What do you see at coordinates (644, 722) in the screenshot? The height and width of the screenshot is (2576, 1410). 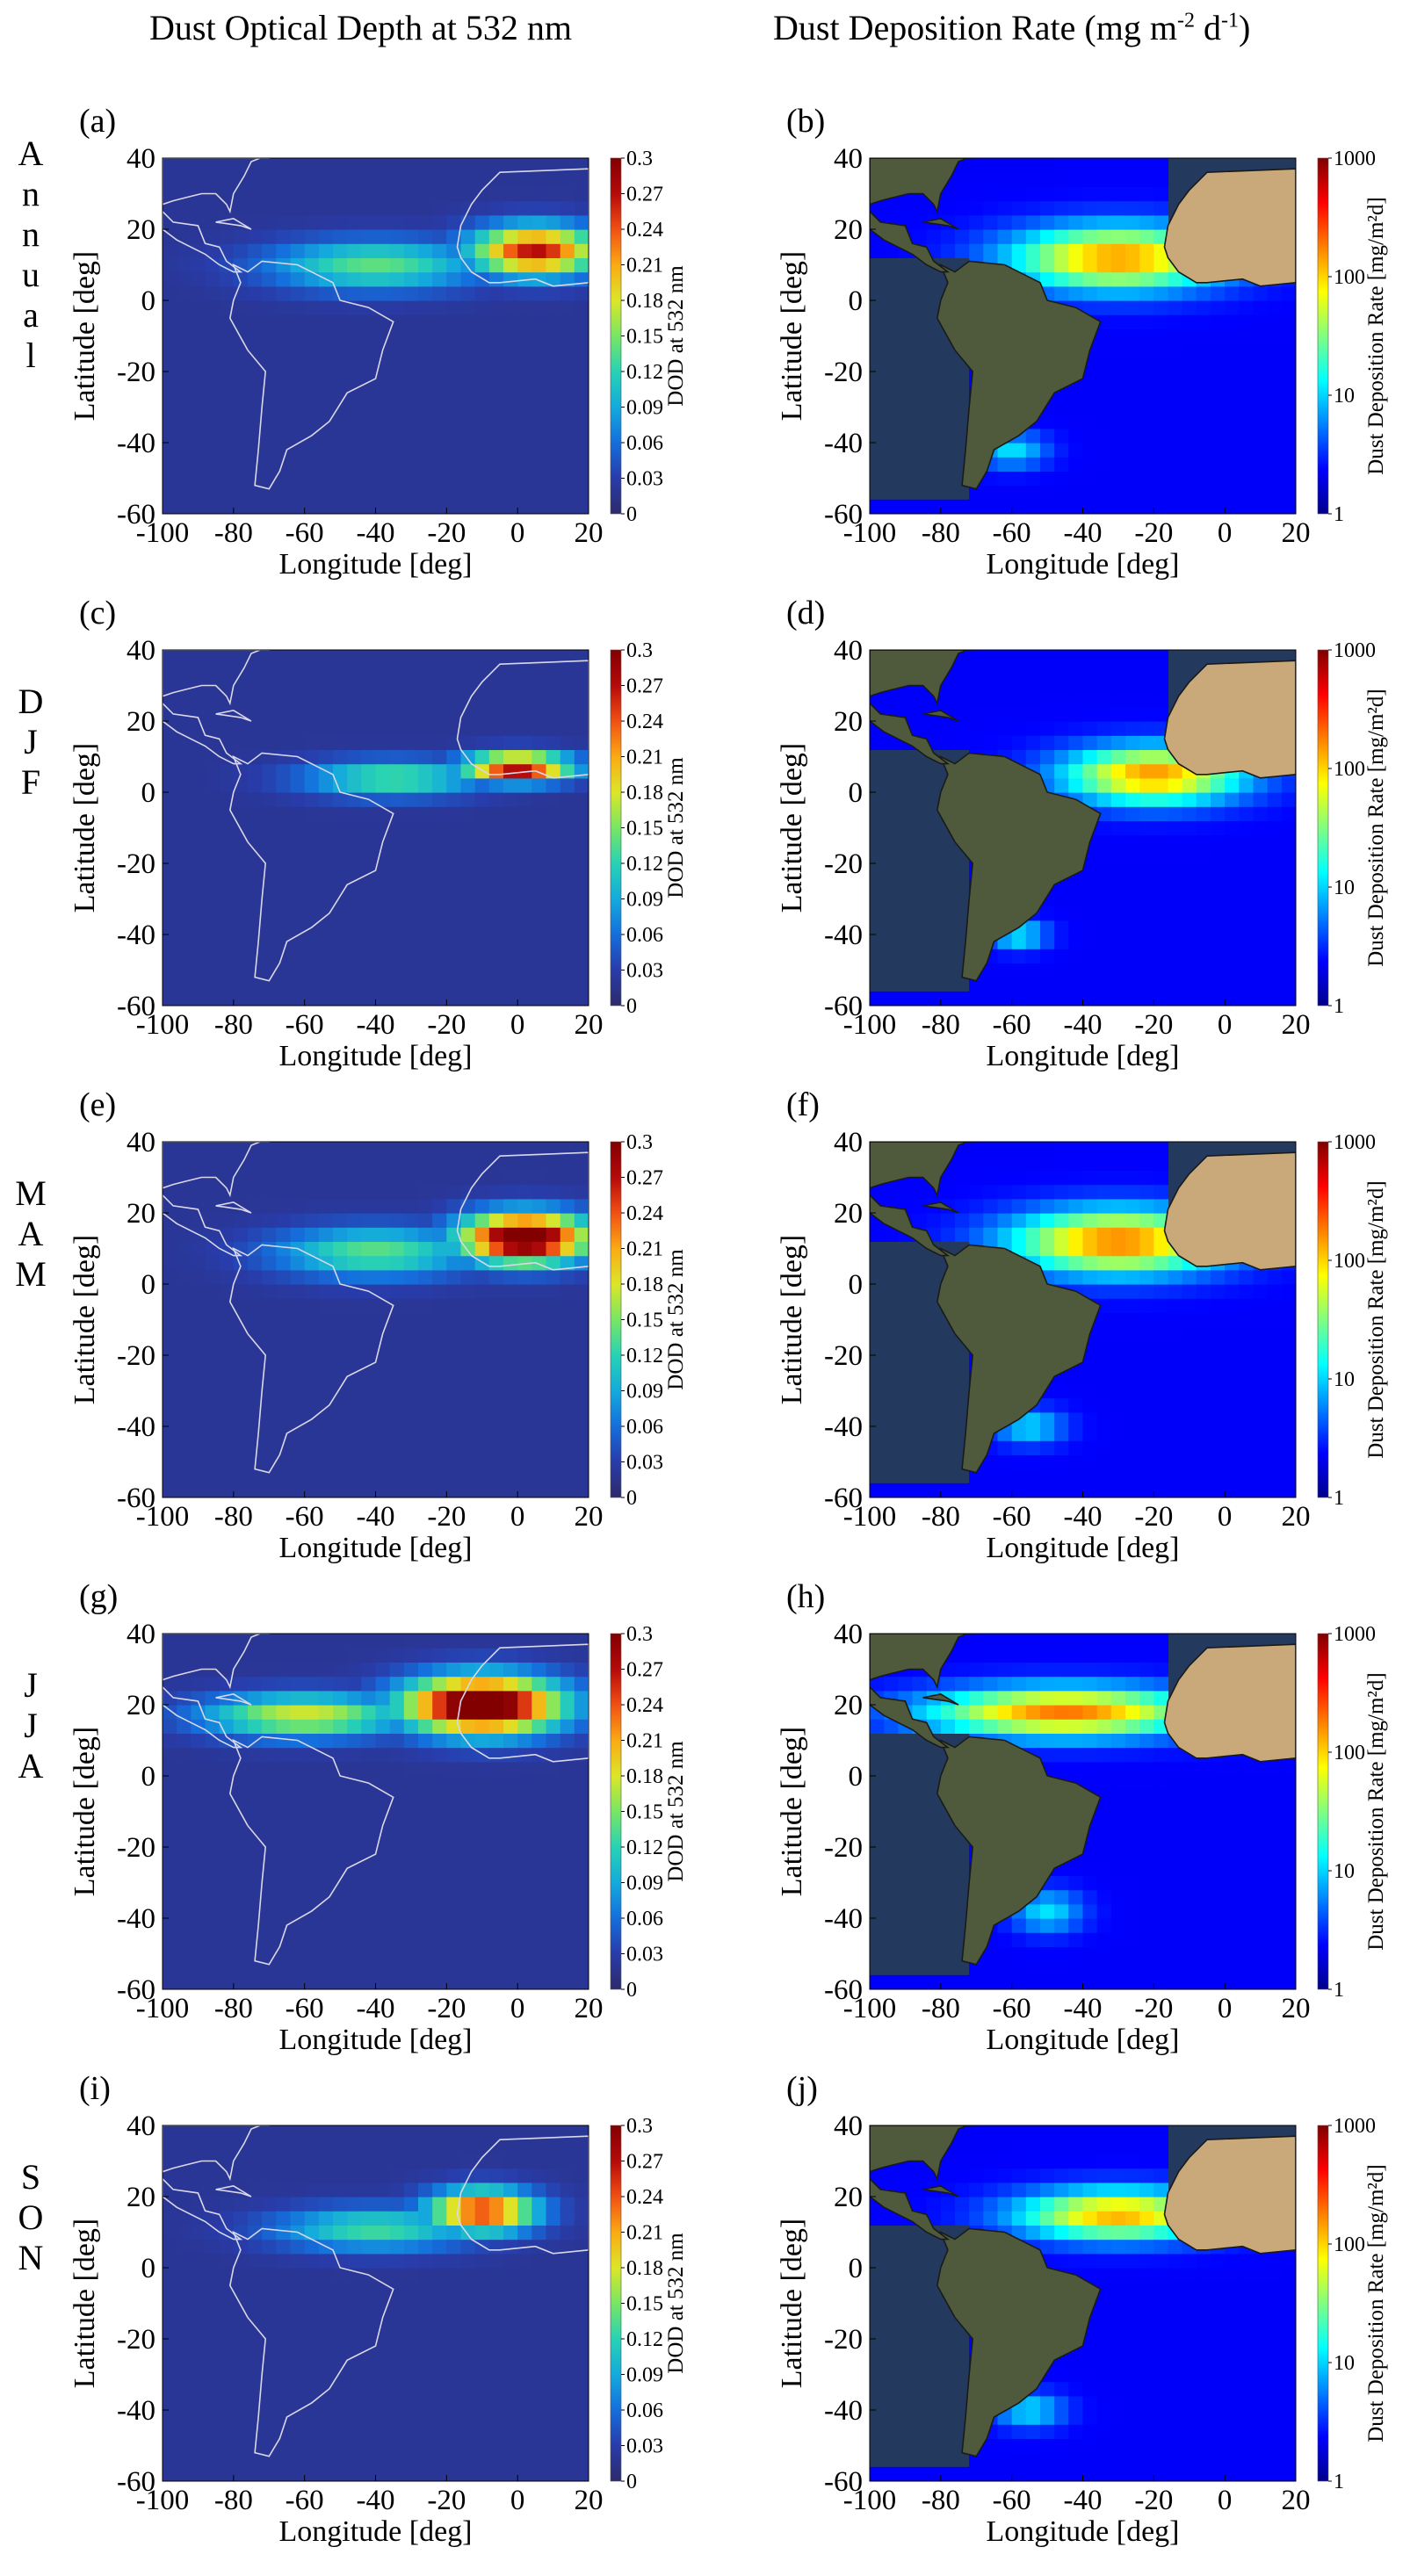 I see `colorbar-tick-label: 0.24` at bounding box center [644, 722].